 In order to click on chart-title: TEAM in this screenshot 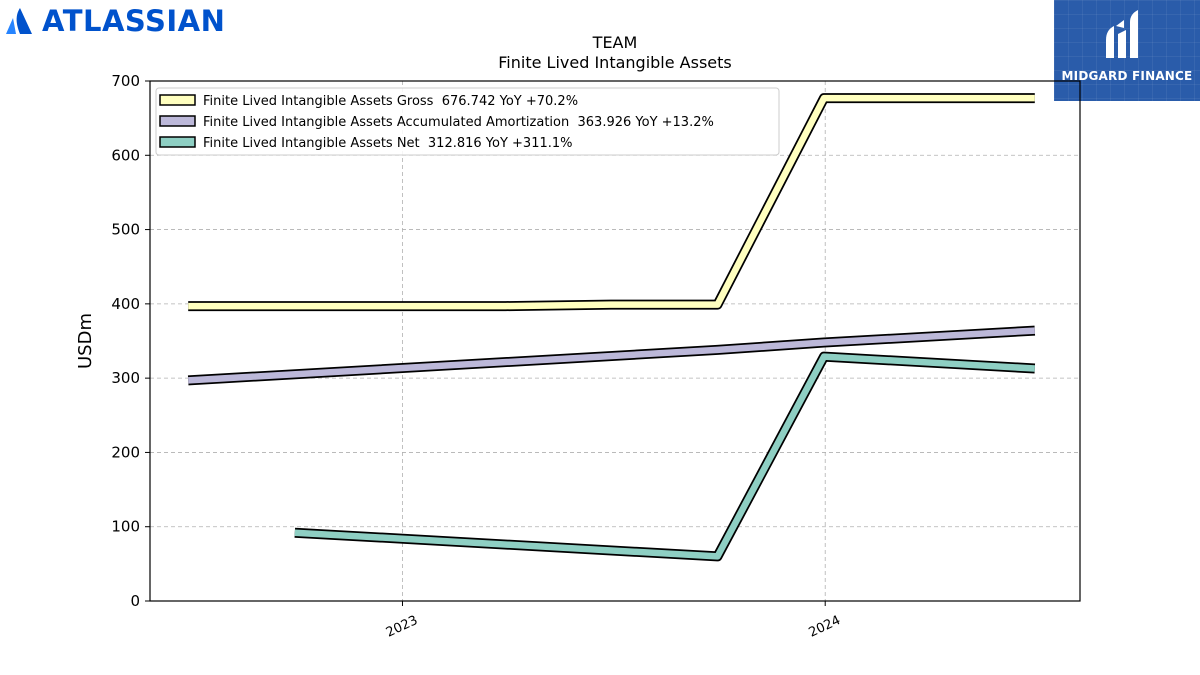, I will do `click(615, 42)`.